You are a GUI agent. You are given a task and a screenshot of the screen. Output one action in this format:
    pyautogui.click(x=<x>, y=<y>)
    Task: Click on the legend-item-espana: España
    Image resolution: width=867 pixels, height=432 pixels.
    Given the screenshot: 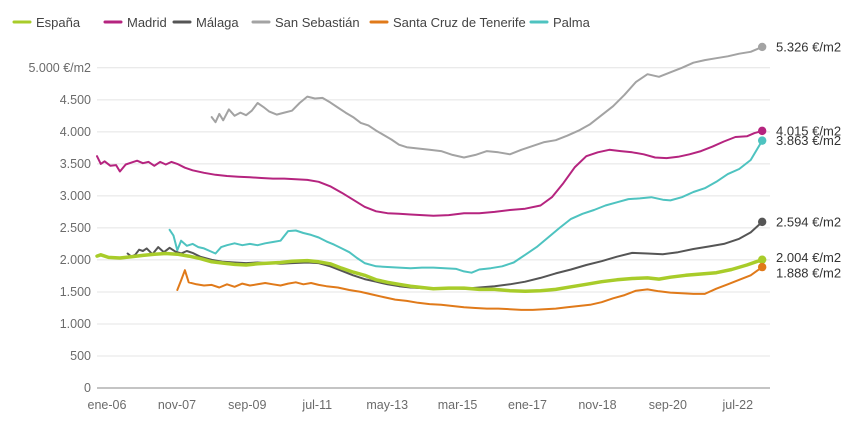 What is the action you would take?
    pyautogui.click(x=46, y=22)
    